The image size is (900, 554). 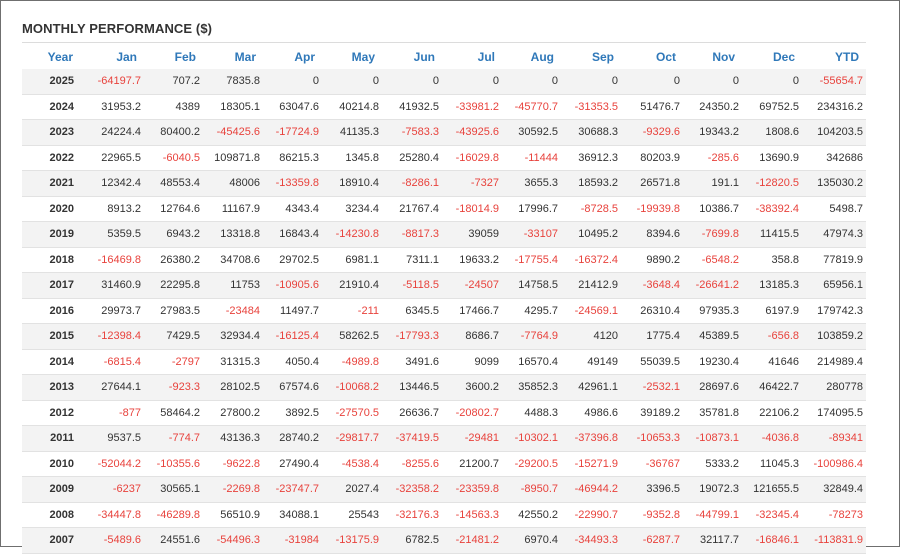 I want to click on table-cell: -27570.5, so click(x=352, y=413).